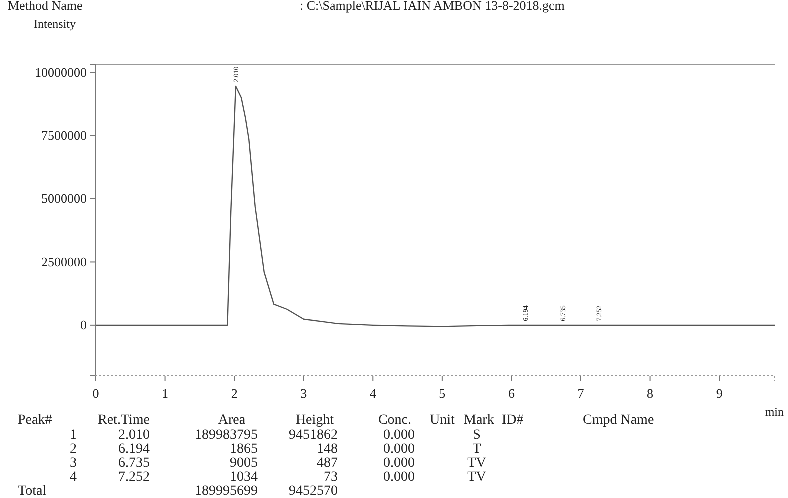  Describe the element at coordinates (96, 394) in the screenshot. I see `x-tick-label: 0` at that location.